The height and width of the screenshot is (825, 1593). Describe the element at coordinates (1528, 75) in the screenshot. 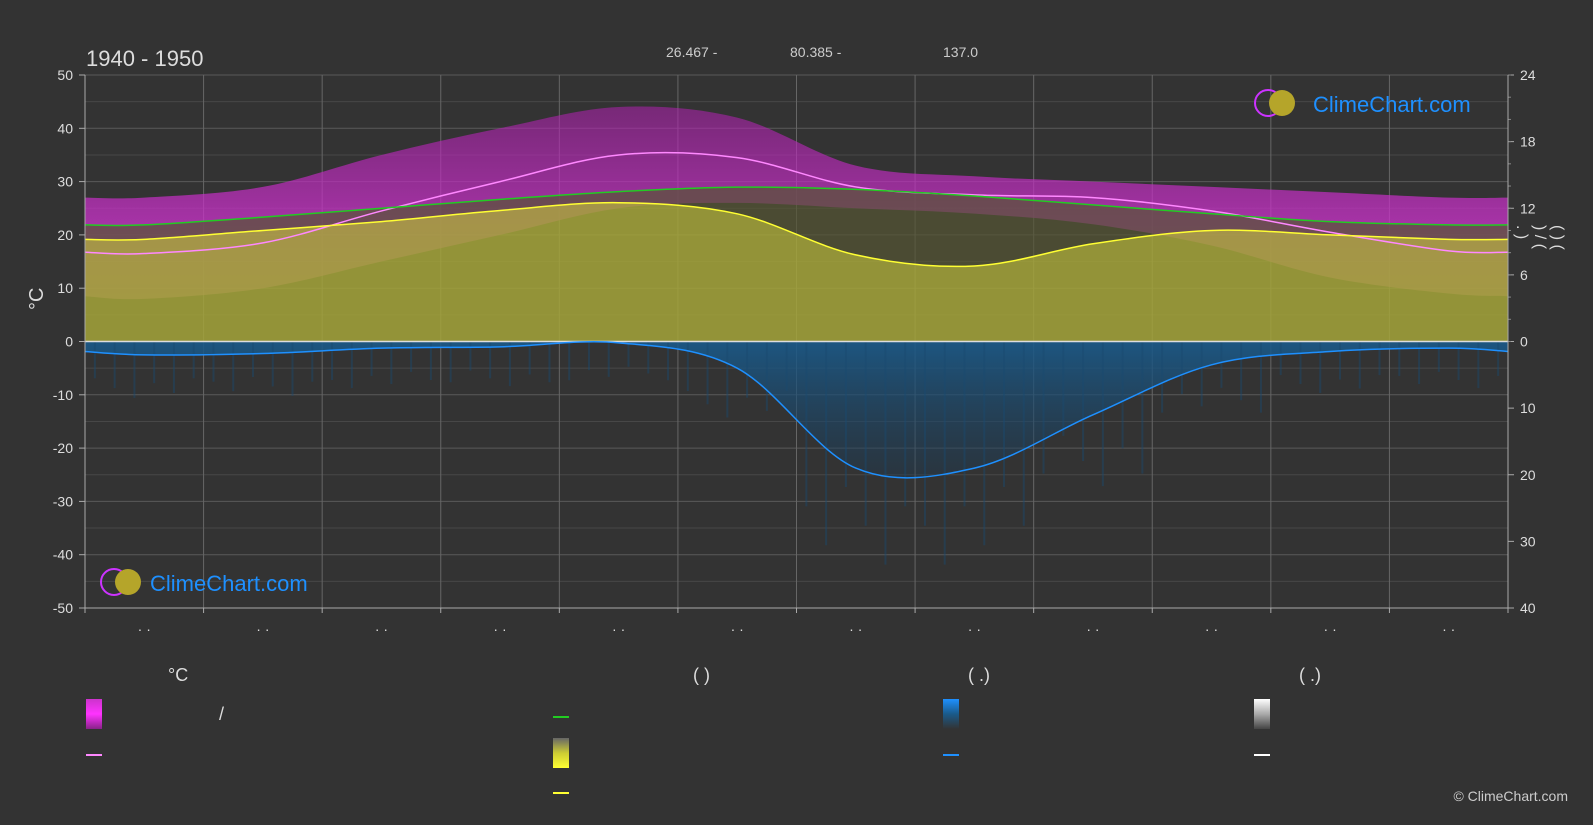

I see `right-tick-label: 24` at that location.